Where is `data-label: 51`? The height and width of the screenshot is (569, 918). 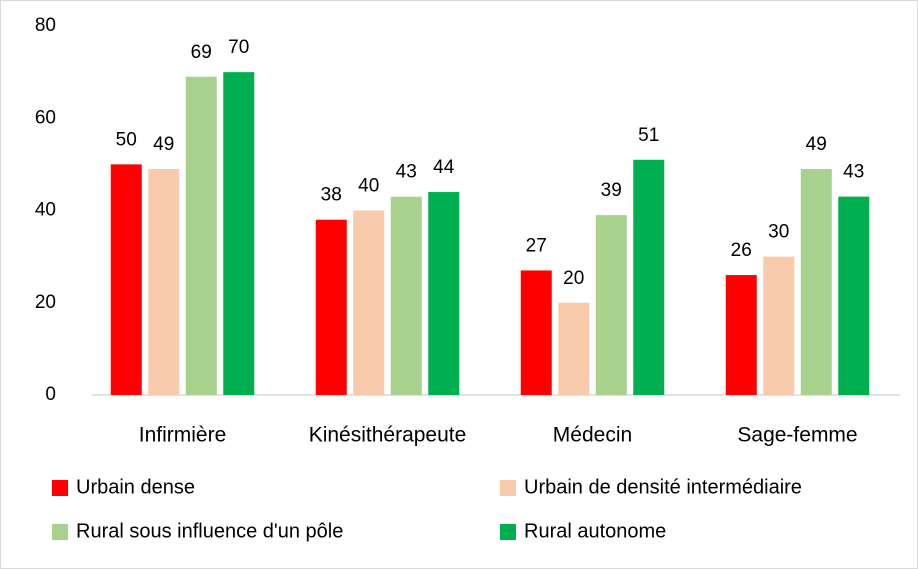
data-label: 51 is located at coordinates (648, 135).